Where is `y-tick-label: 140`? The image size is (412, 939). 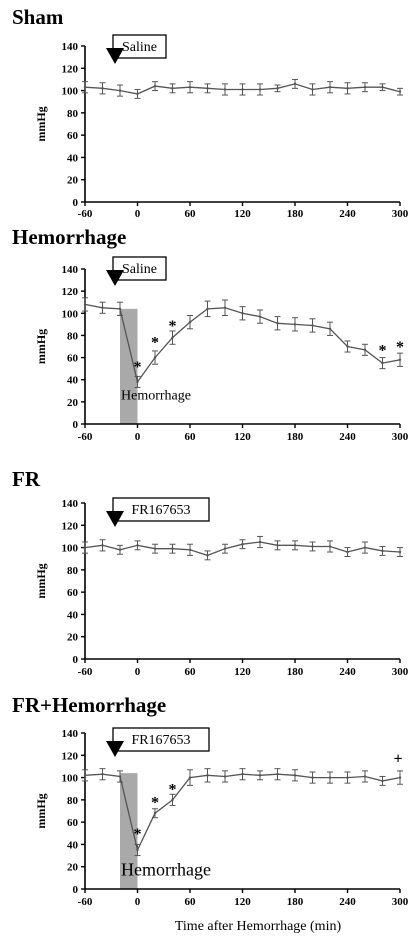
y-tick-label: 140 is located at coordinates (70, 504).